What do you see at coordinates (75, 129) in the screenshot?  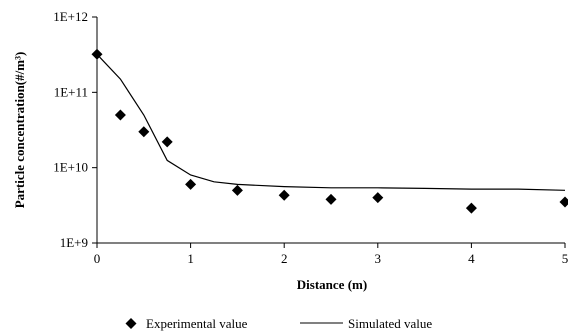 I see `y-ticks: 1E+9 1E+10 1E+11 1E+12` at bounding box center [75, 129].